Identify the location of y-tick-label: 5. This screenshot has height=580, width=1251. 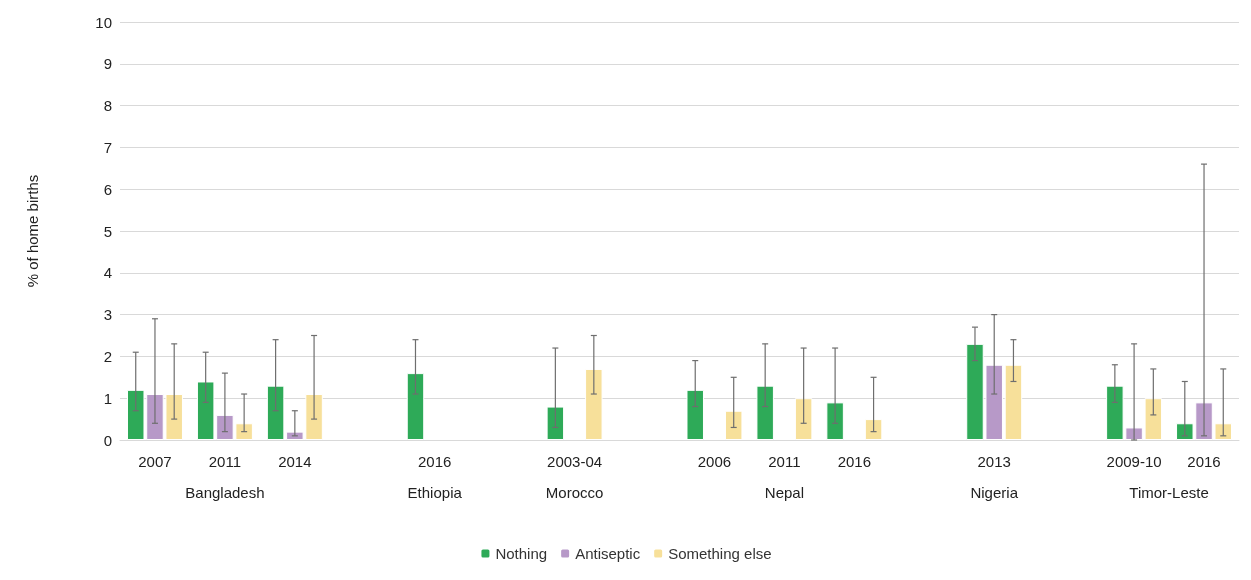
(107, 231).